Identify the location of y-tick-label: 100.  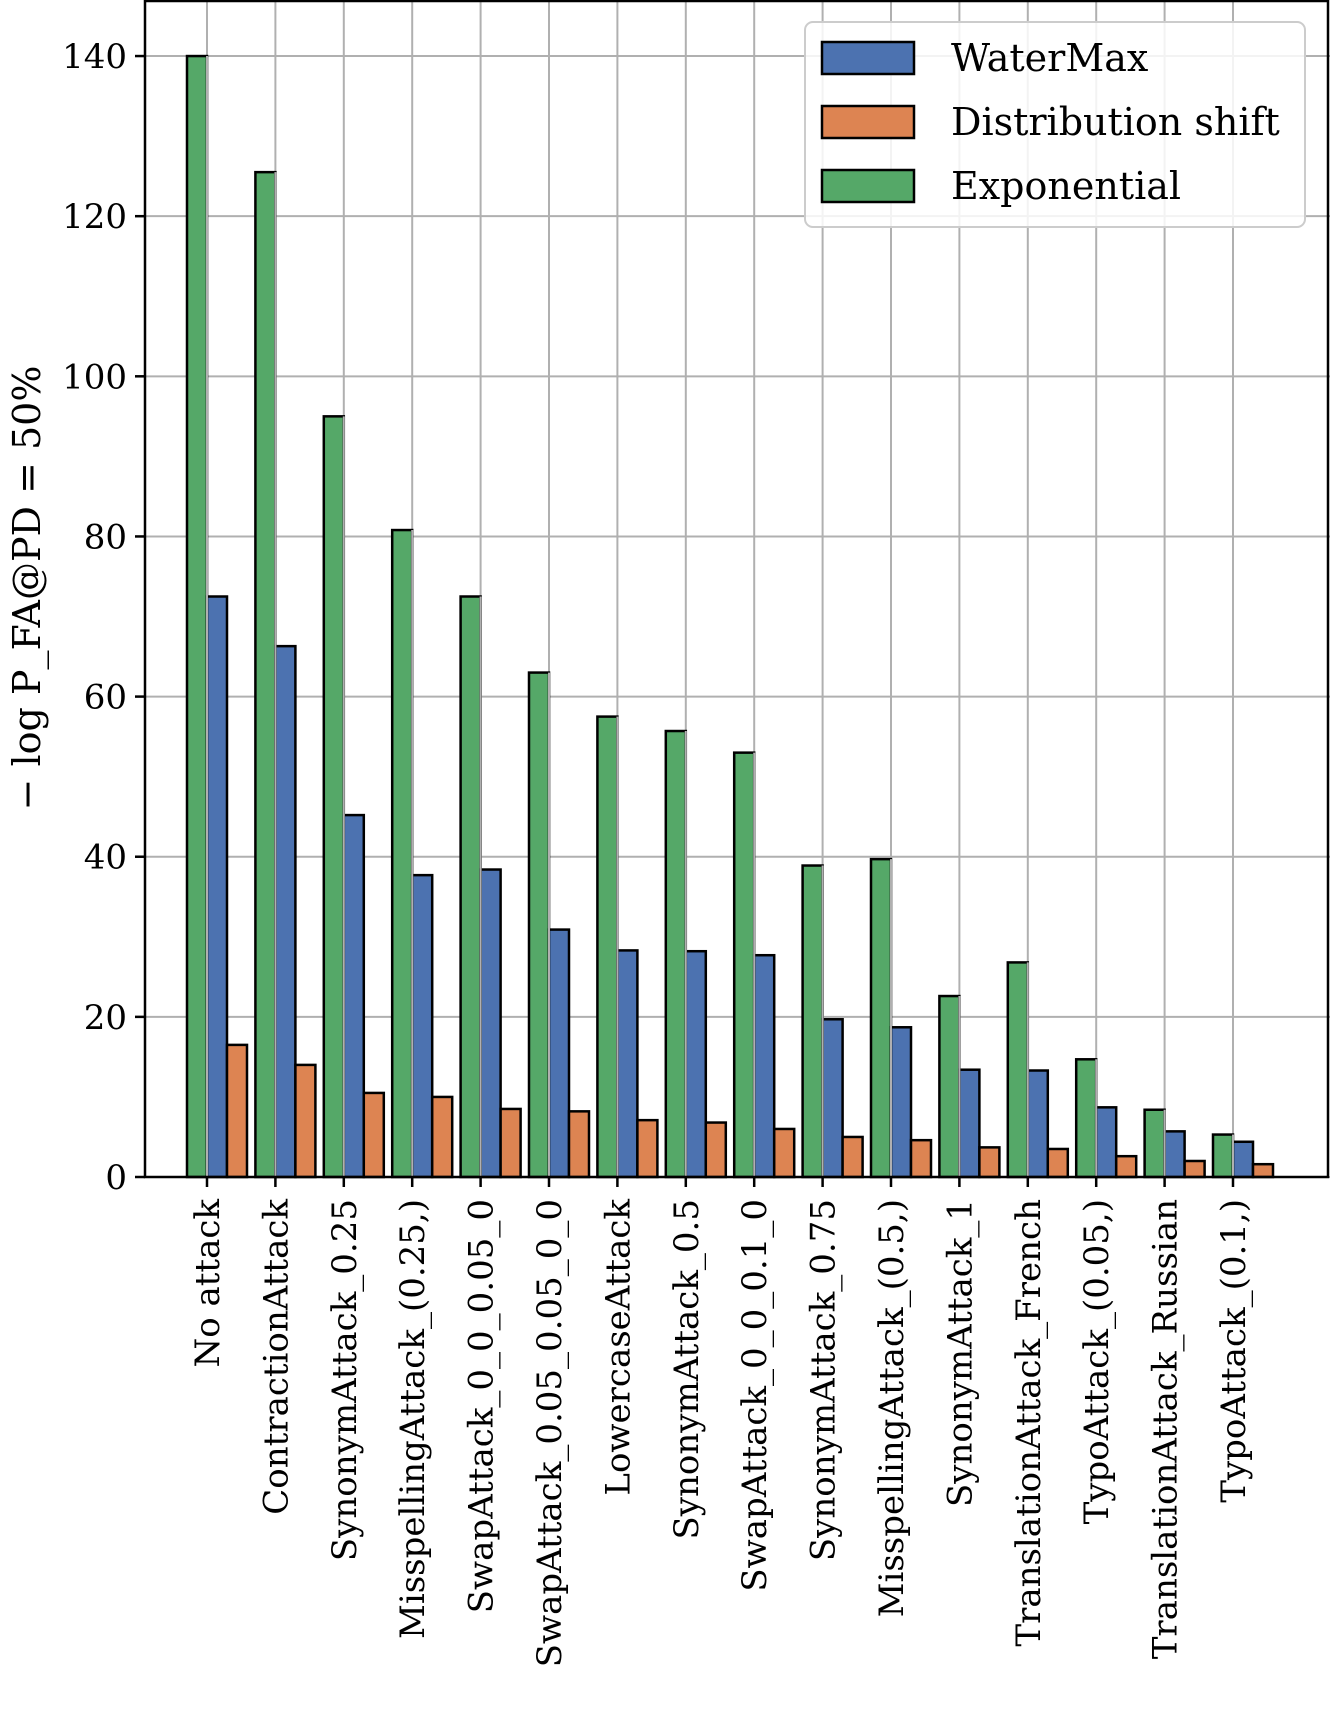
(94, 377).